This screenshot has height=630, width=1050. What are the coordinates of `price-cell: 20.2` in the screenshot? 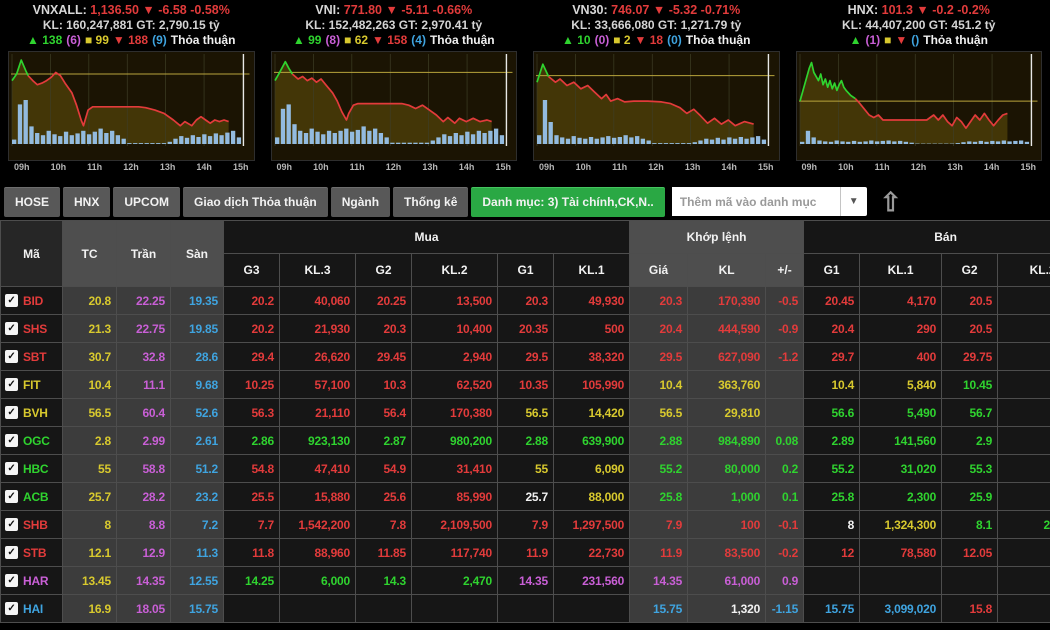 It's located at (251, 328).